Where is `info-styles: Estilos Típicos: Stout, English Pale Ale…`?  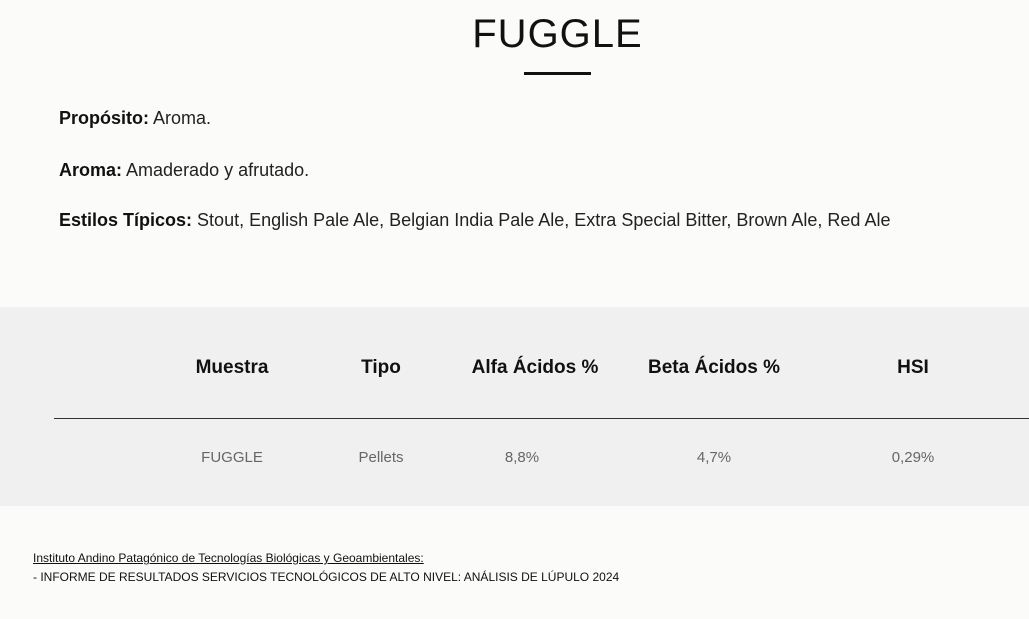
info-styles: Estilos Típicos: Stout, English Pale Ale… is located at coordinates (474, 220).